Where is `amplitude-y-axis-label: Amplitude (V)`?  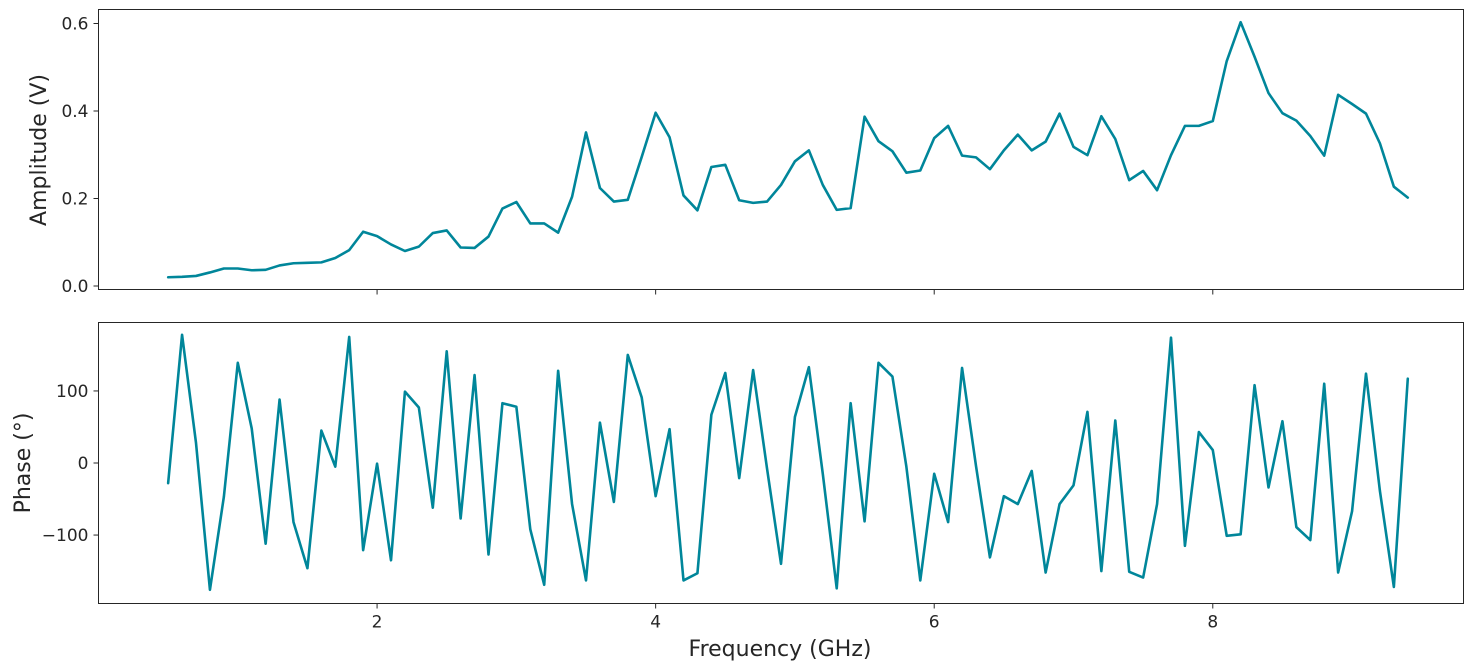
amplitude-y-axis-label: Amplitude (V) is located at coordinates (39, 150).